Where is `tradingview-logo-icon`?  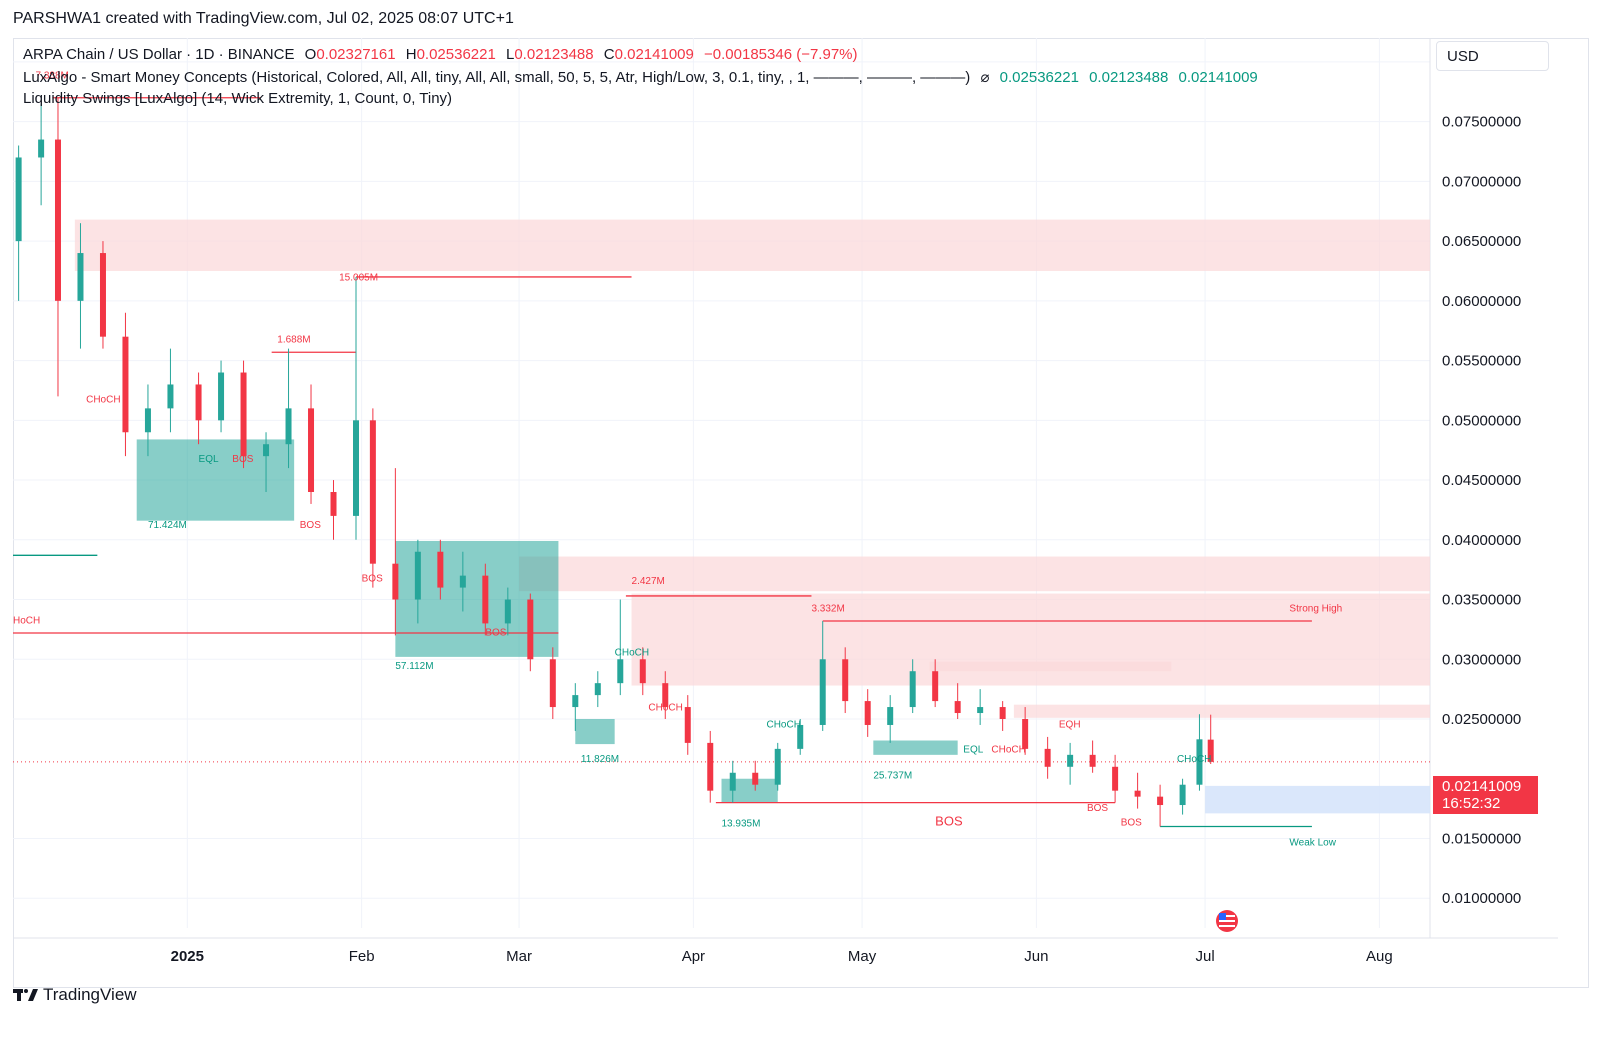 tradingview-logo-icon is located at coordinates (25, 995).